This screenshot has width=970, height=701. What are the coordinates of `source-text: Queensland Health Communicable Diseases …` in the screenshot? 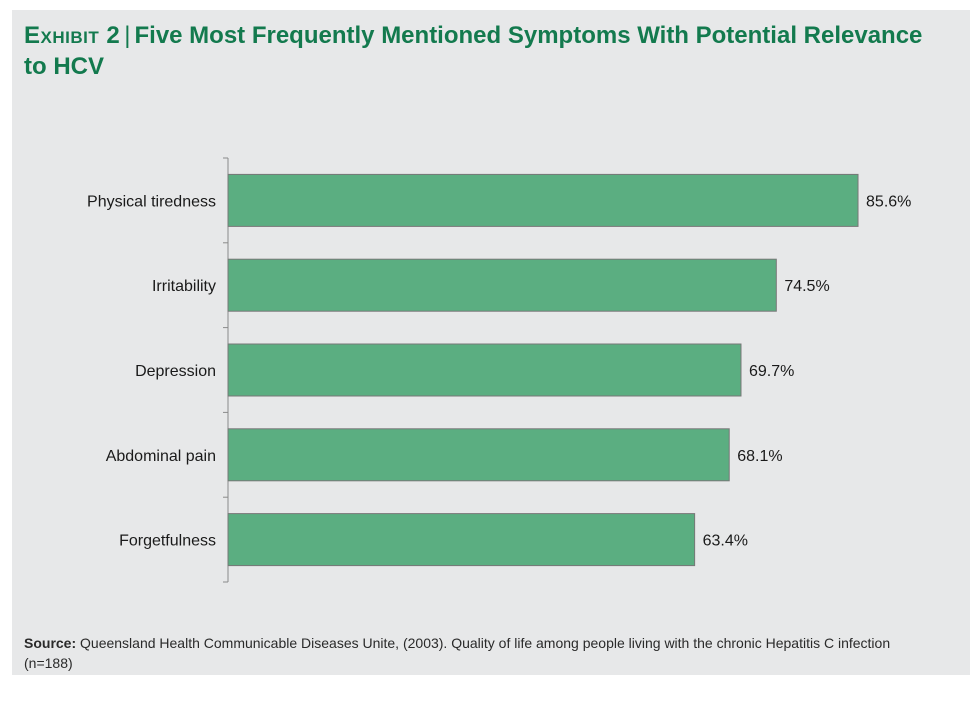 It's located at (457, 653).